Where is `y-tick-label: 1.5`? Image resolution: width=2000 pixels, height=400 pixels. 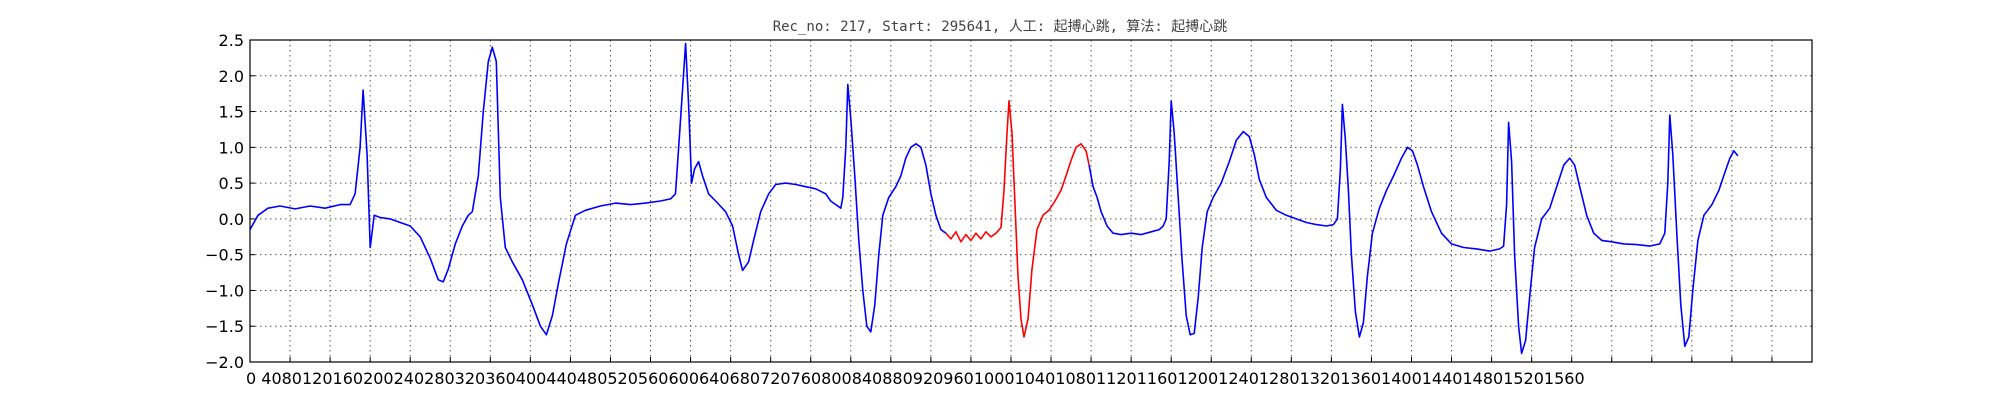
y-tick-label: 1.5 is located at coordinates (231, 112).